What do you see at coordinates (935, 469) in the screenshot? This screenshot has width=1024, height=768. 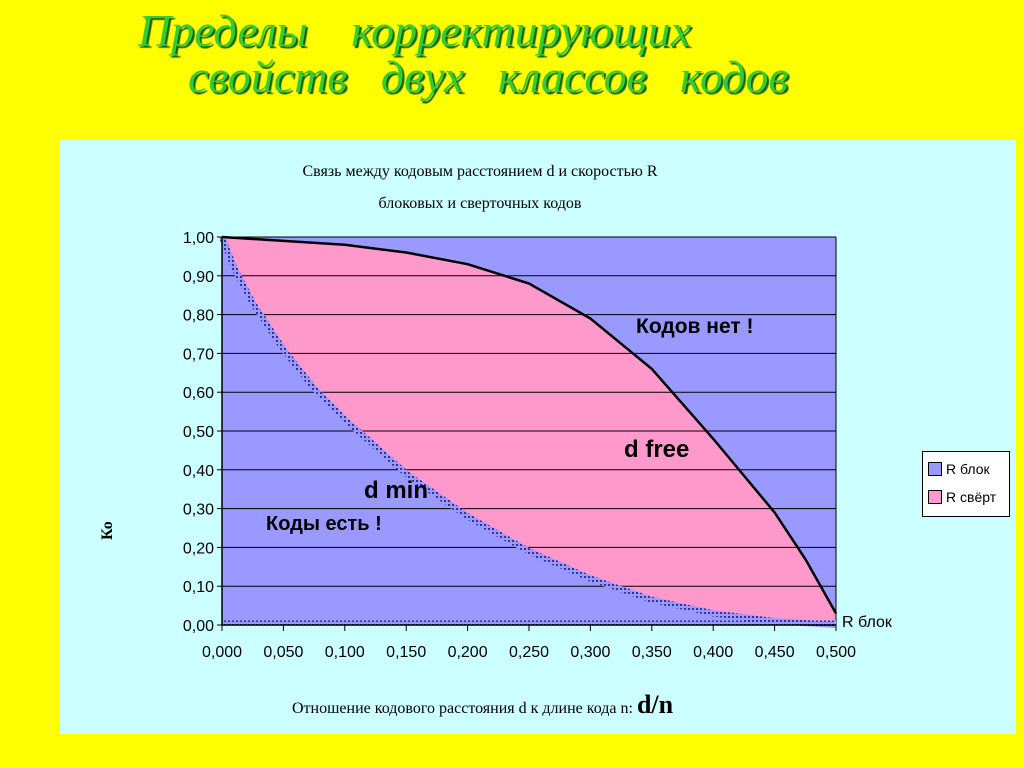 I see `legend-swatch-r-blok` at bounding box center [935, 469].